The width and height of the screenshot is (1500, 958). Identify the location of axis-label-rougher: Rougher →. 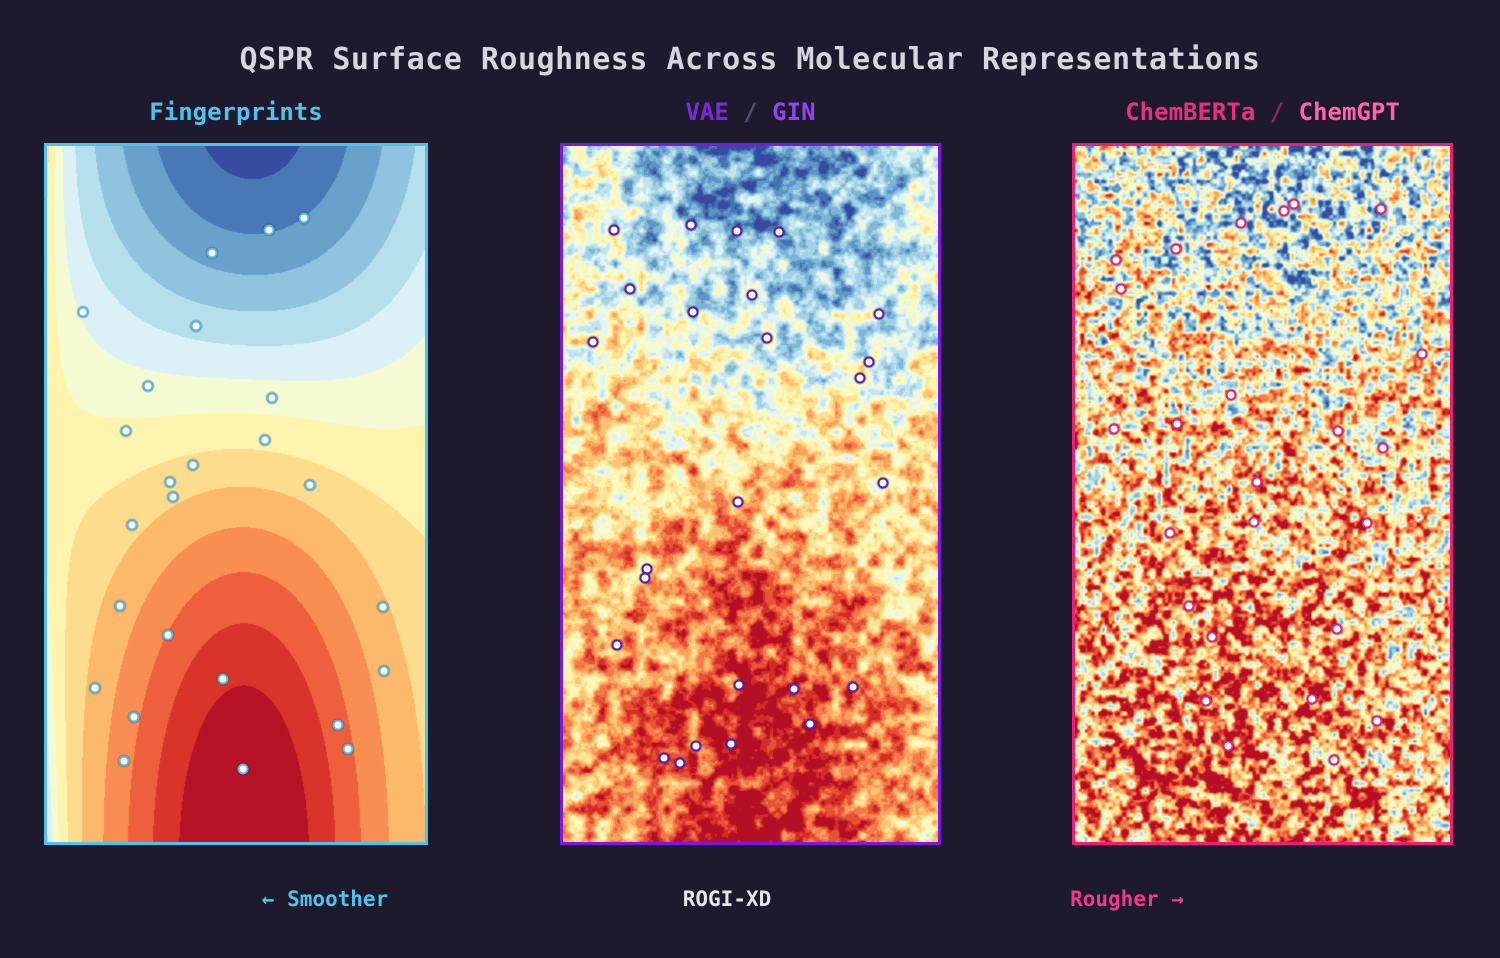
(1127, 899).